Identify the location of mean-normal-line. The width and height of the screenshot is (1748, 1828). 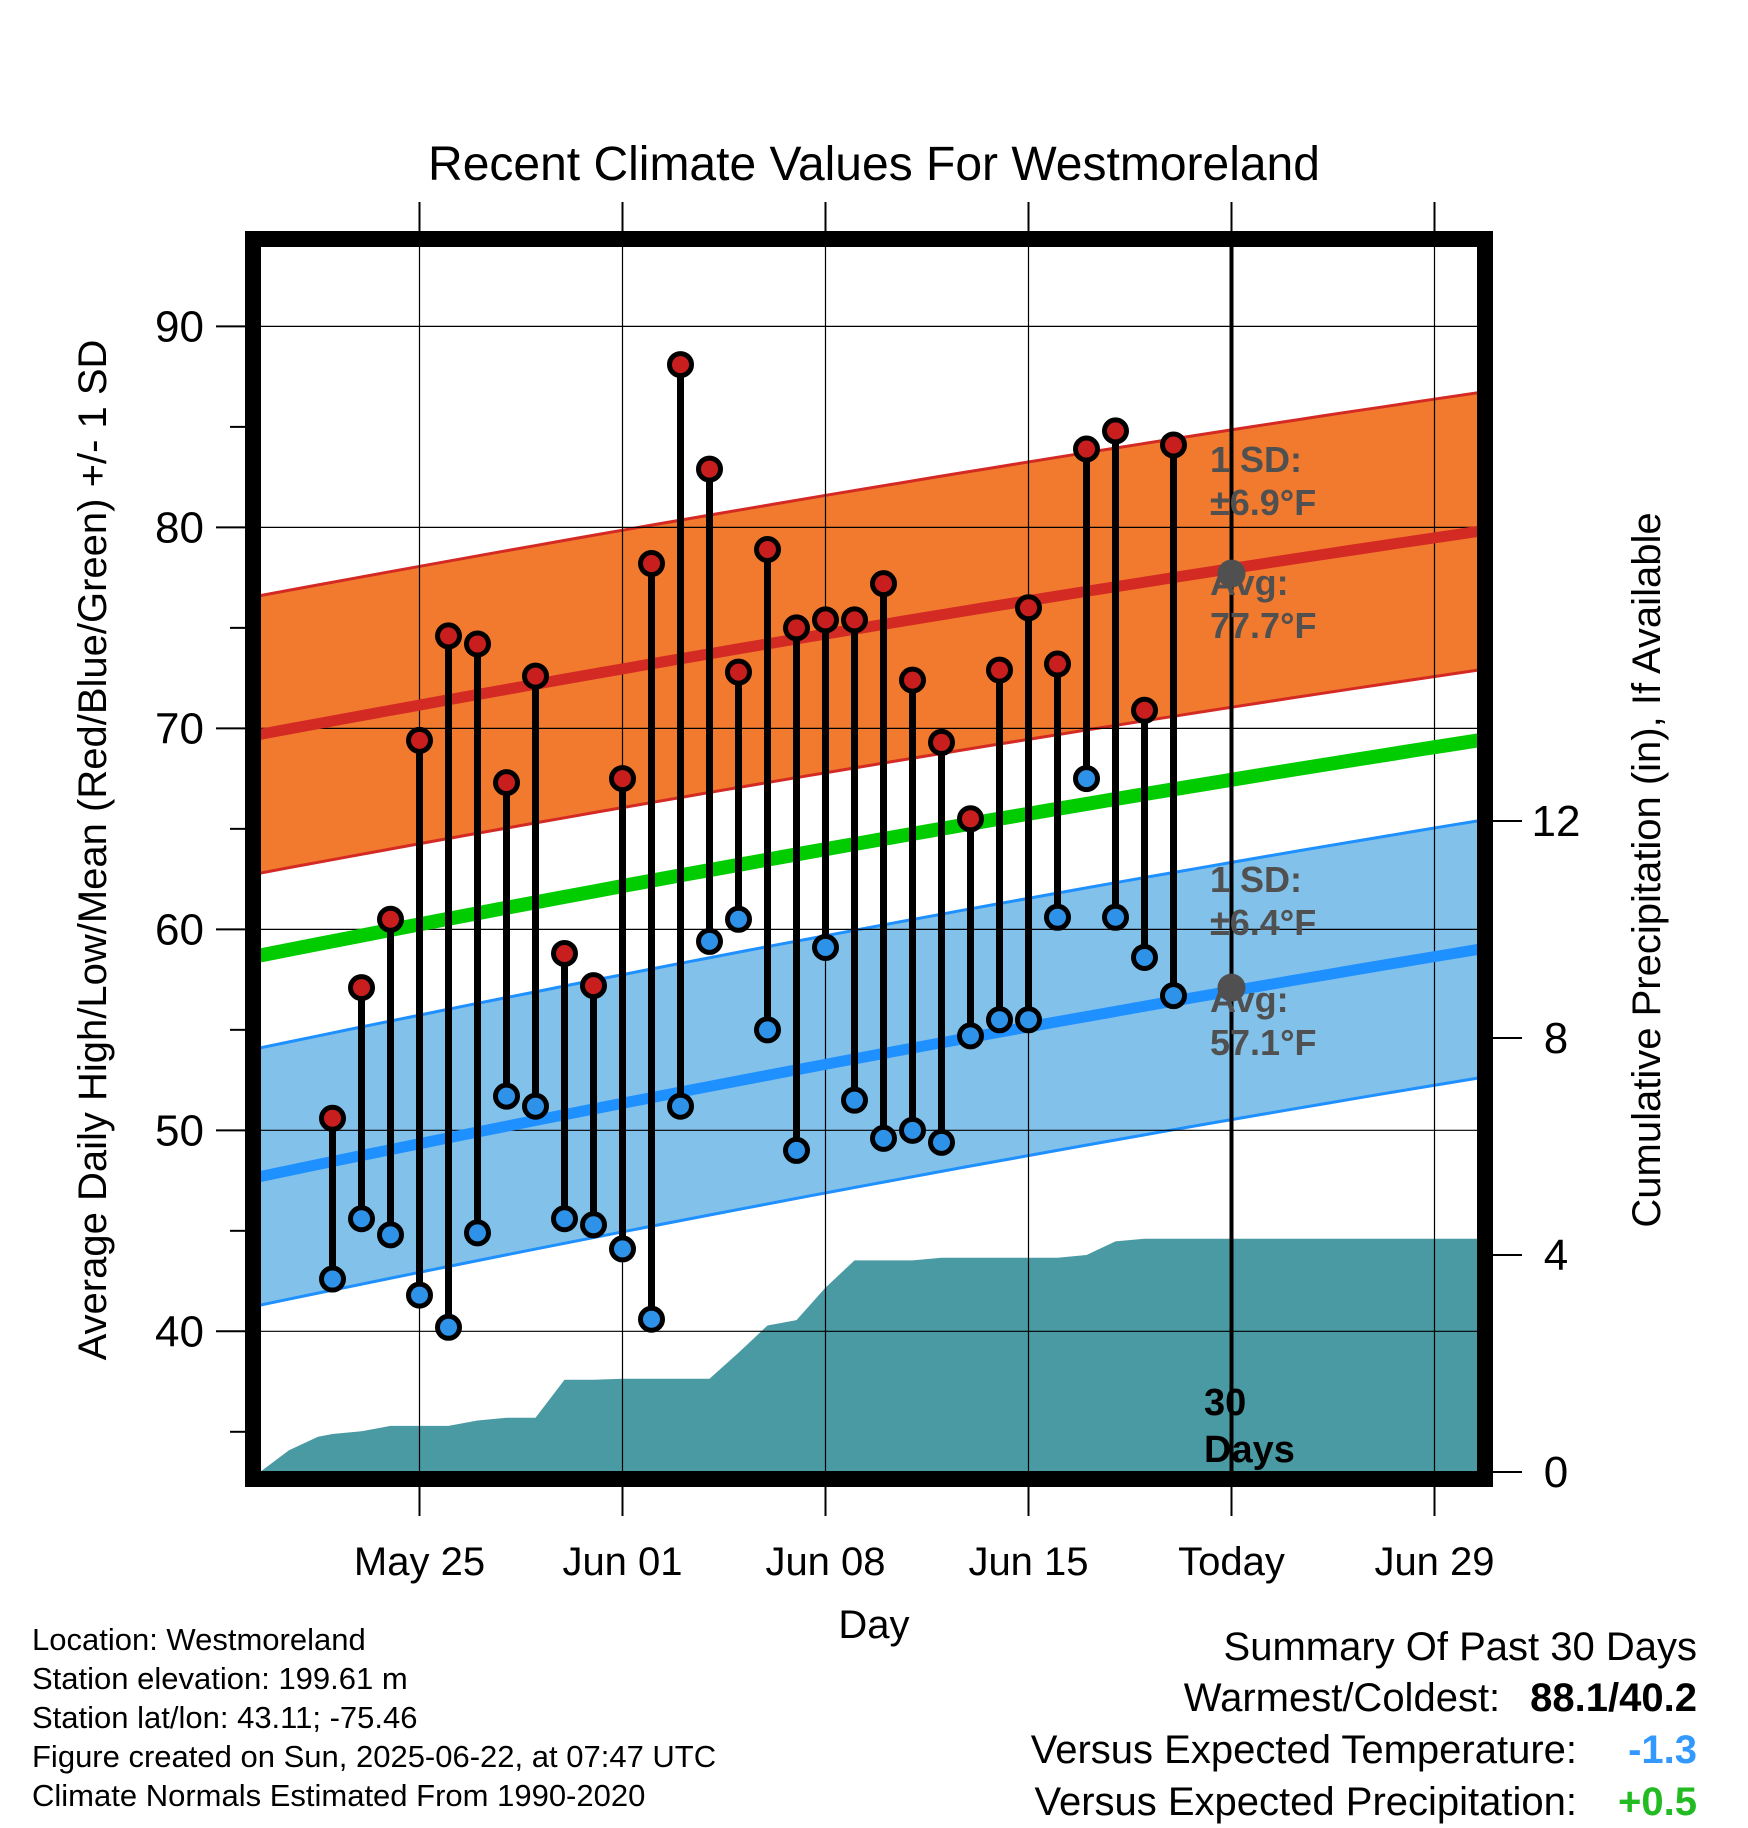
(869, 848).